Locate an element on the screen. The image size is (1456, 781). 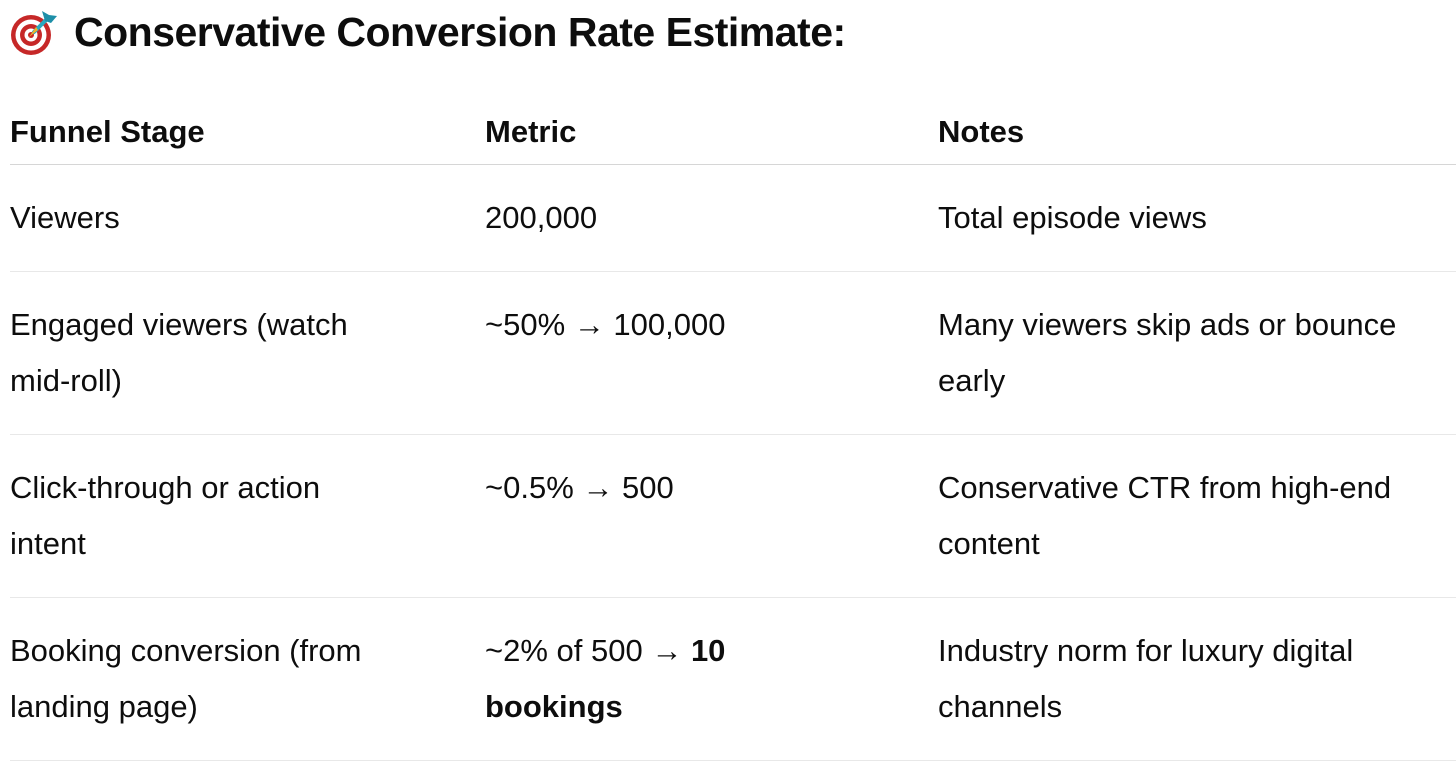
cell-metric: 200,000 is located at coordinates (711, 218).